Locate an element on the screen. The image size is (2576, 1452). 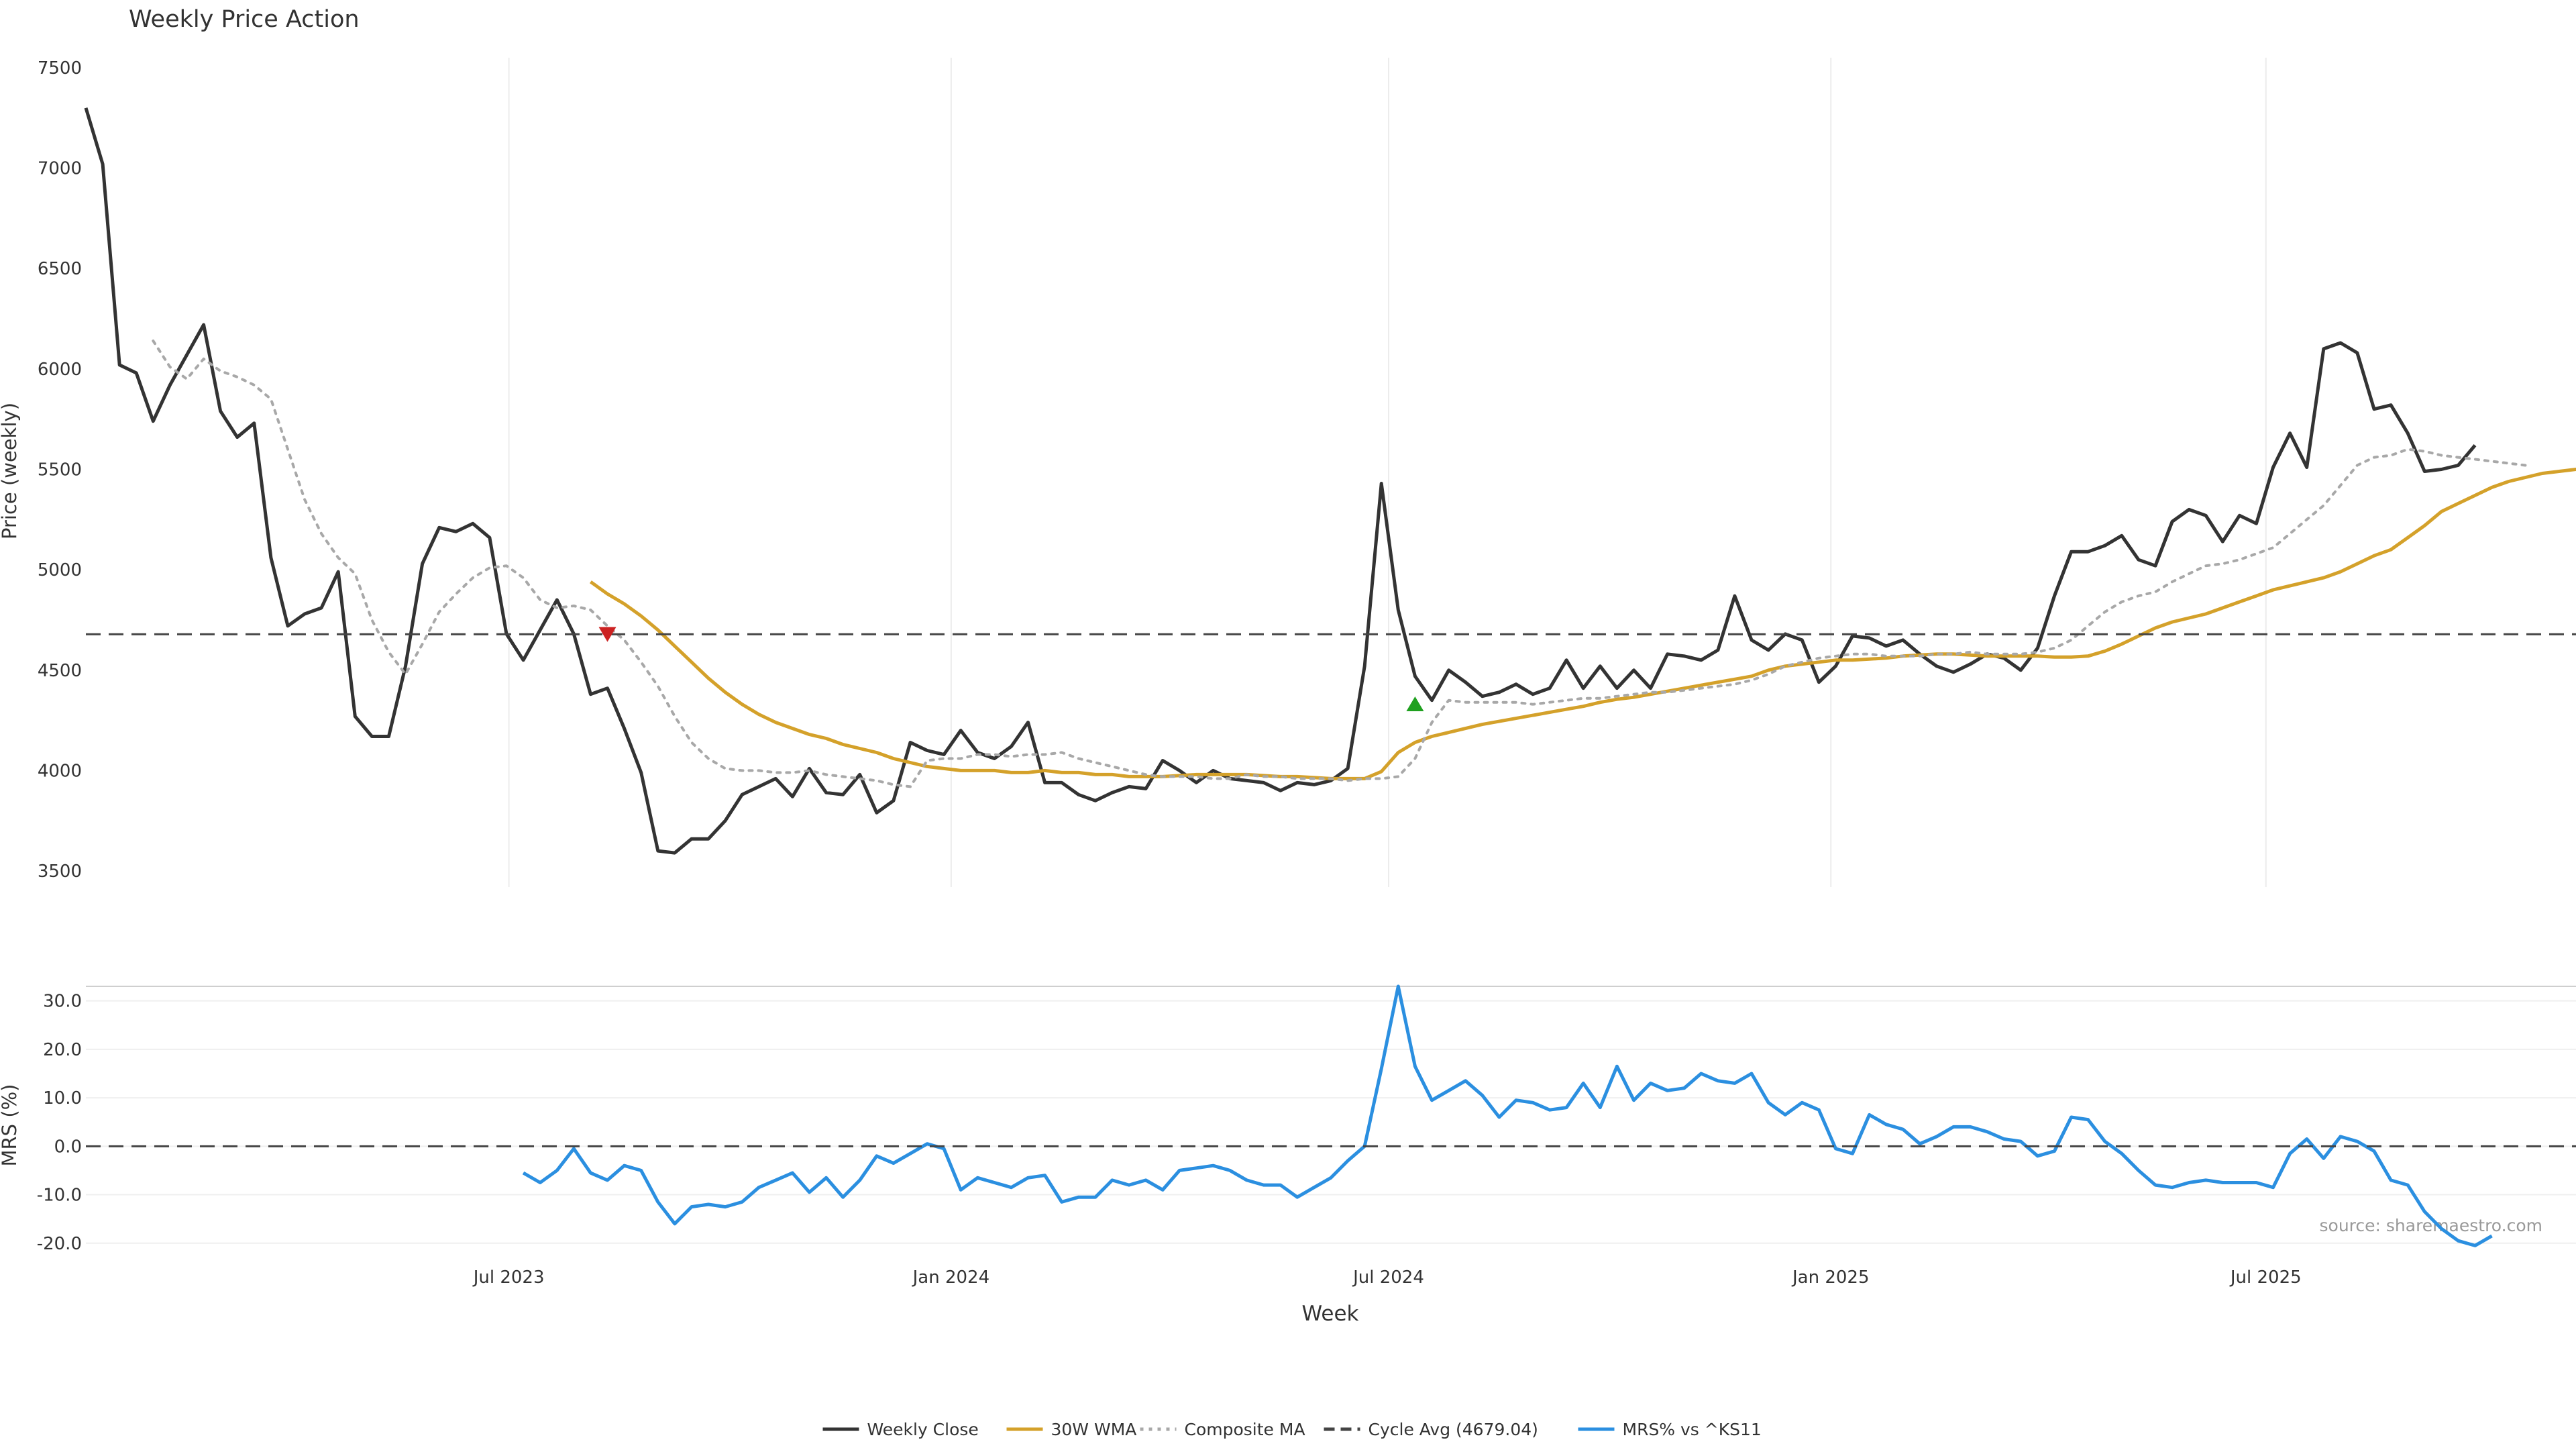
mrs-y-tick-label: 30.0 is located at coordinates (62, 1002).